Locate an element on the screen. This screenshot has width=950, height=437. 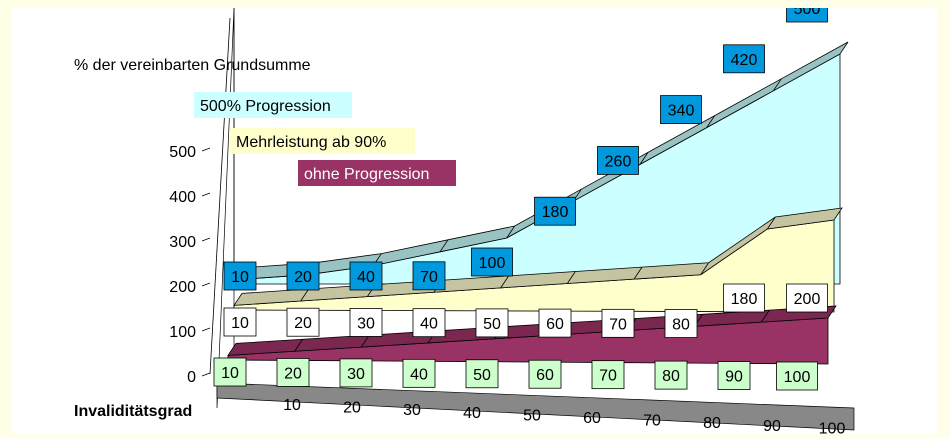
data-label: 340 is located at coordinates (681, 111).